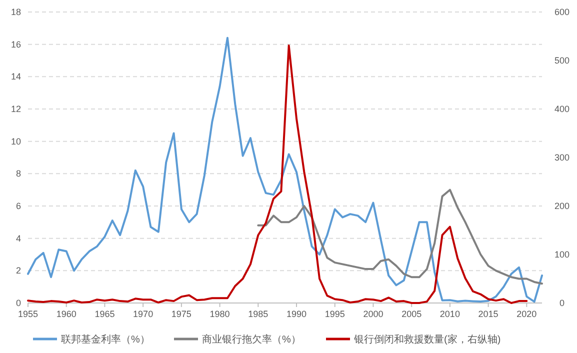 This screenshot has width=577, height=353. What do you see at coordinates (28, 314) in the screenshot?
I see `x-tick-label: 1955` at bounding box center [28, 314].